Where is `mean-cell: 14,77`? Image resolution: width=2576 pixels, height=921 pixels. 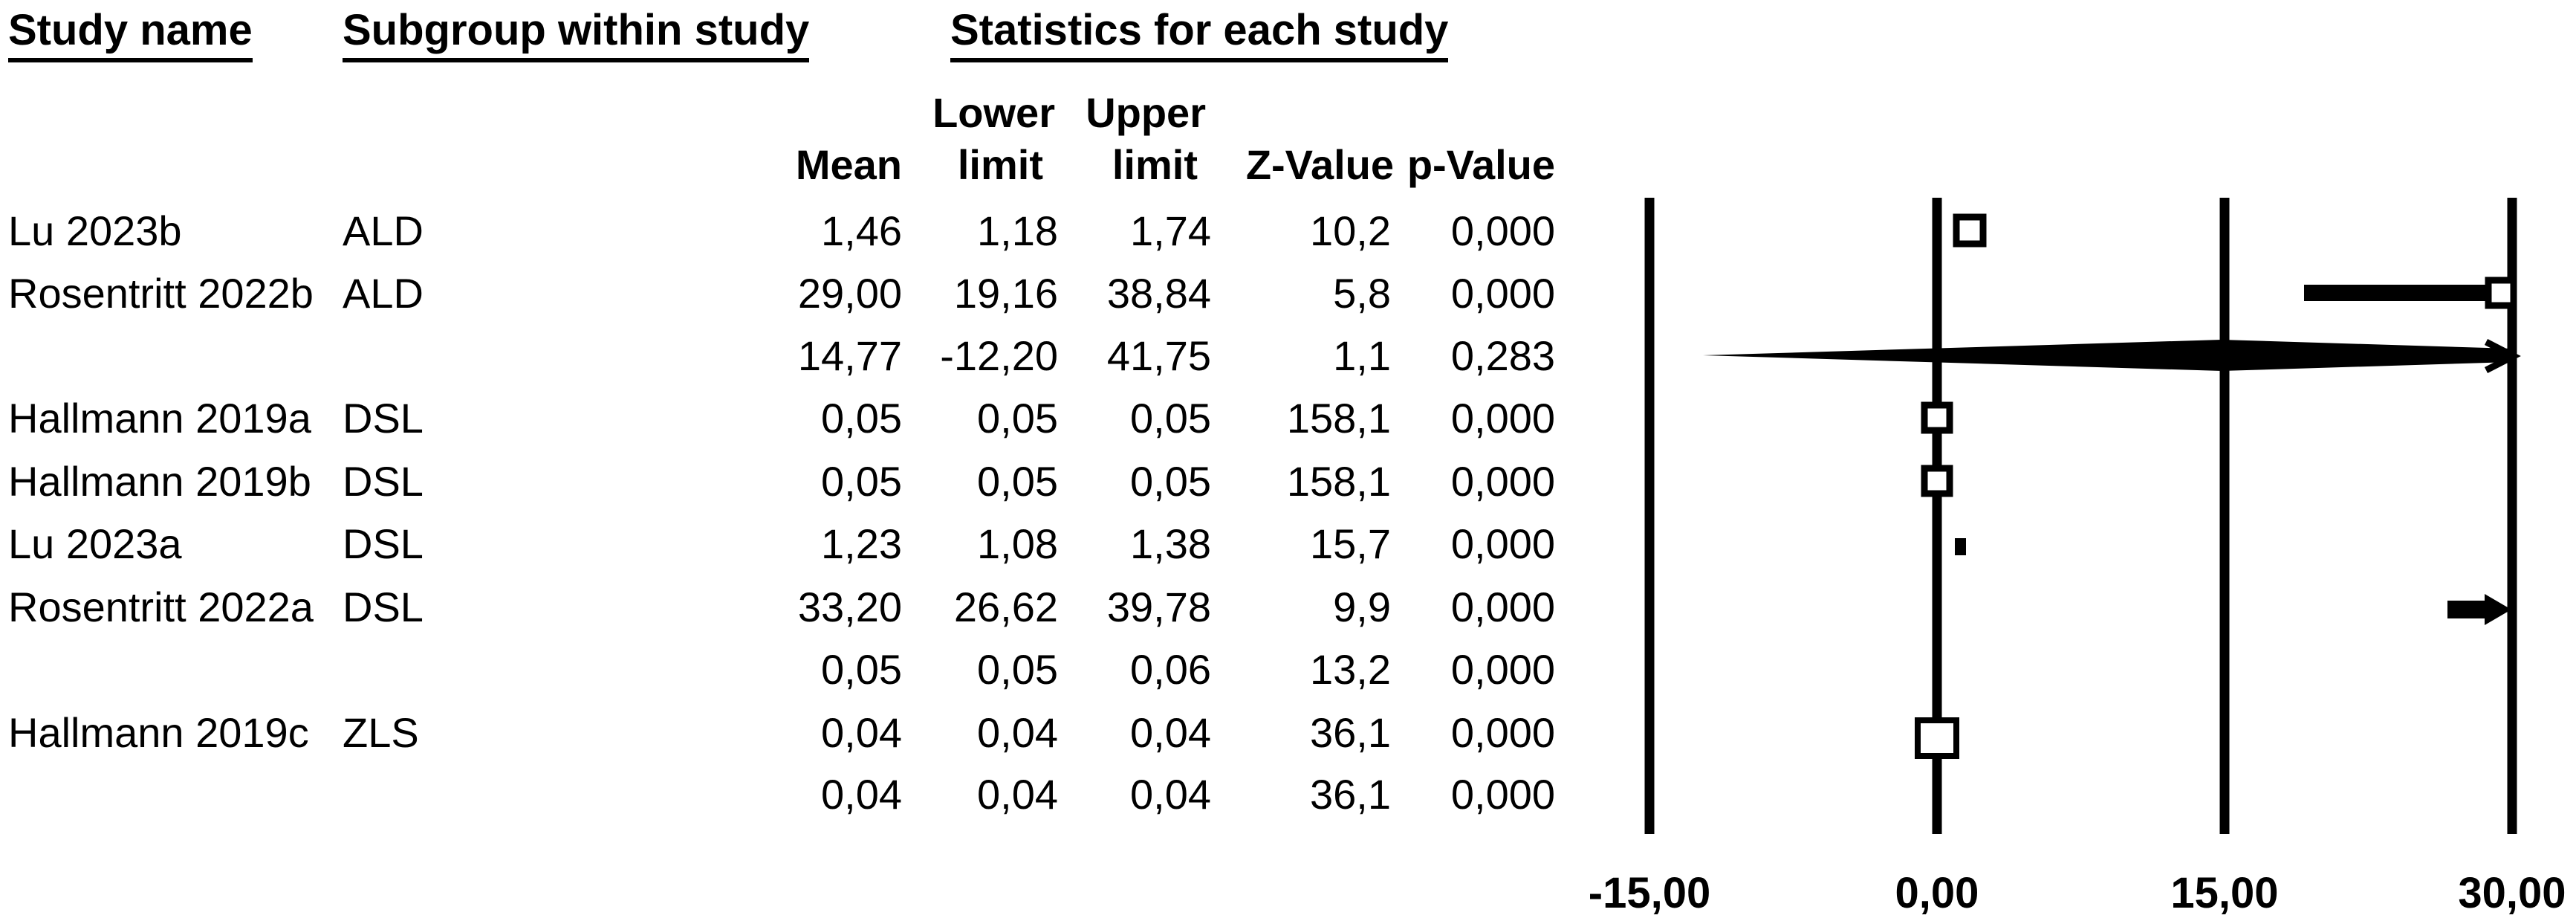 mean-cell: 14,77 is located at coordinates (849, 355).